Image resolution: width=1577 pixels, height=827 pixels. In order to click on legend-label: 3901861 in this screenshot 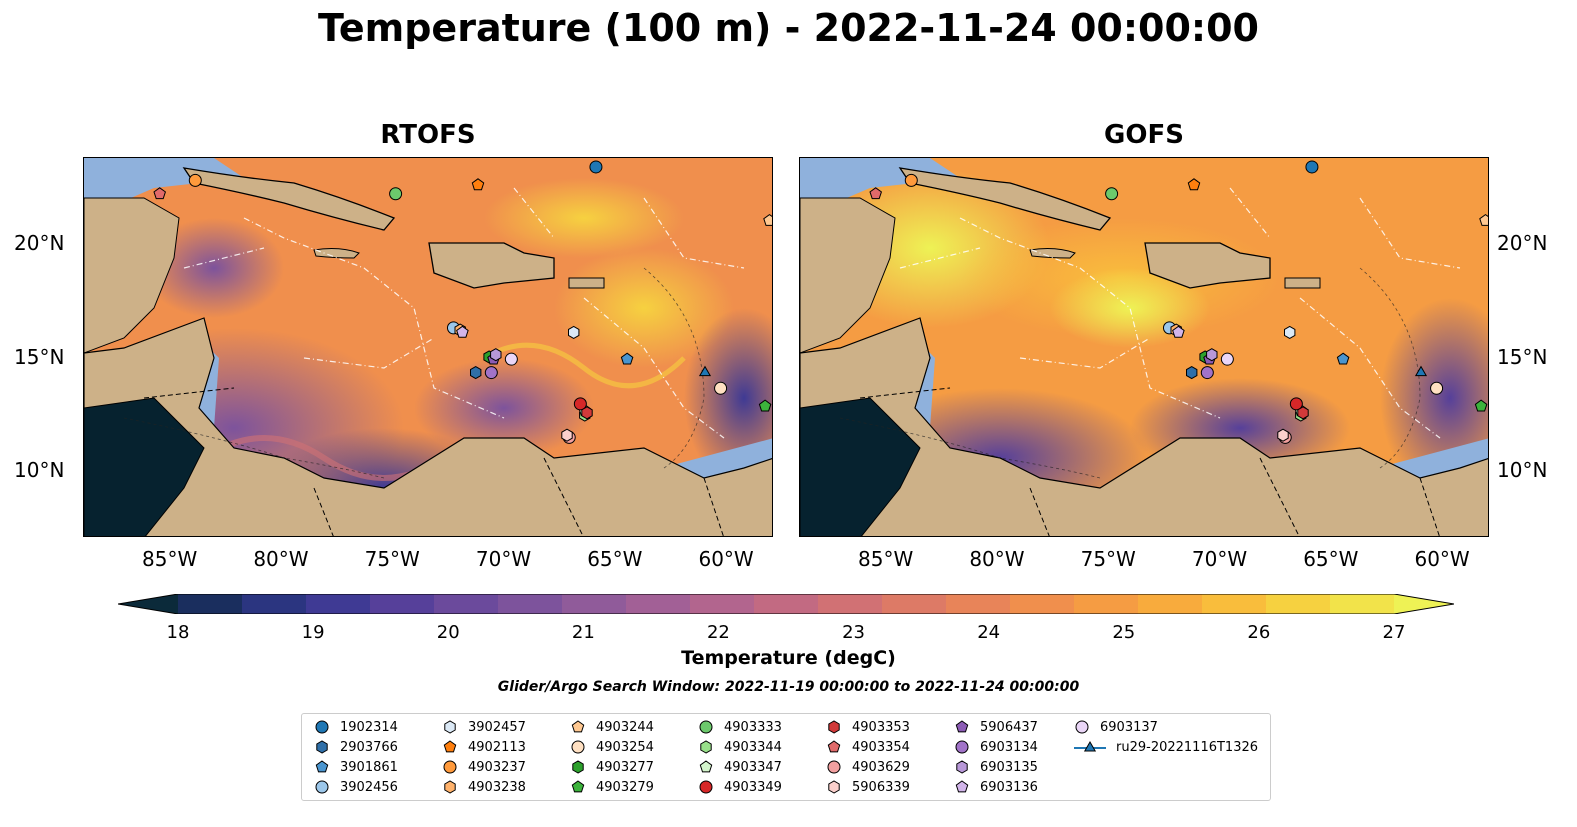, I will do `click(369, 767)`.